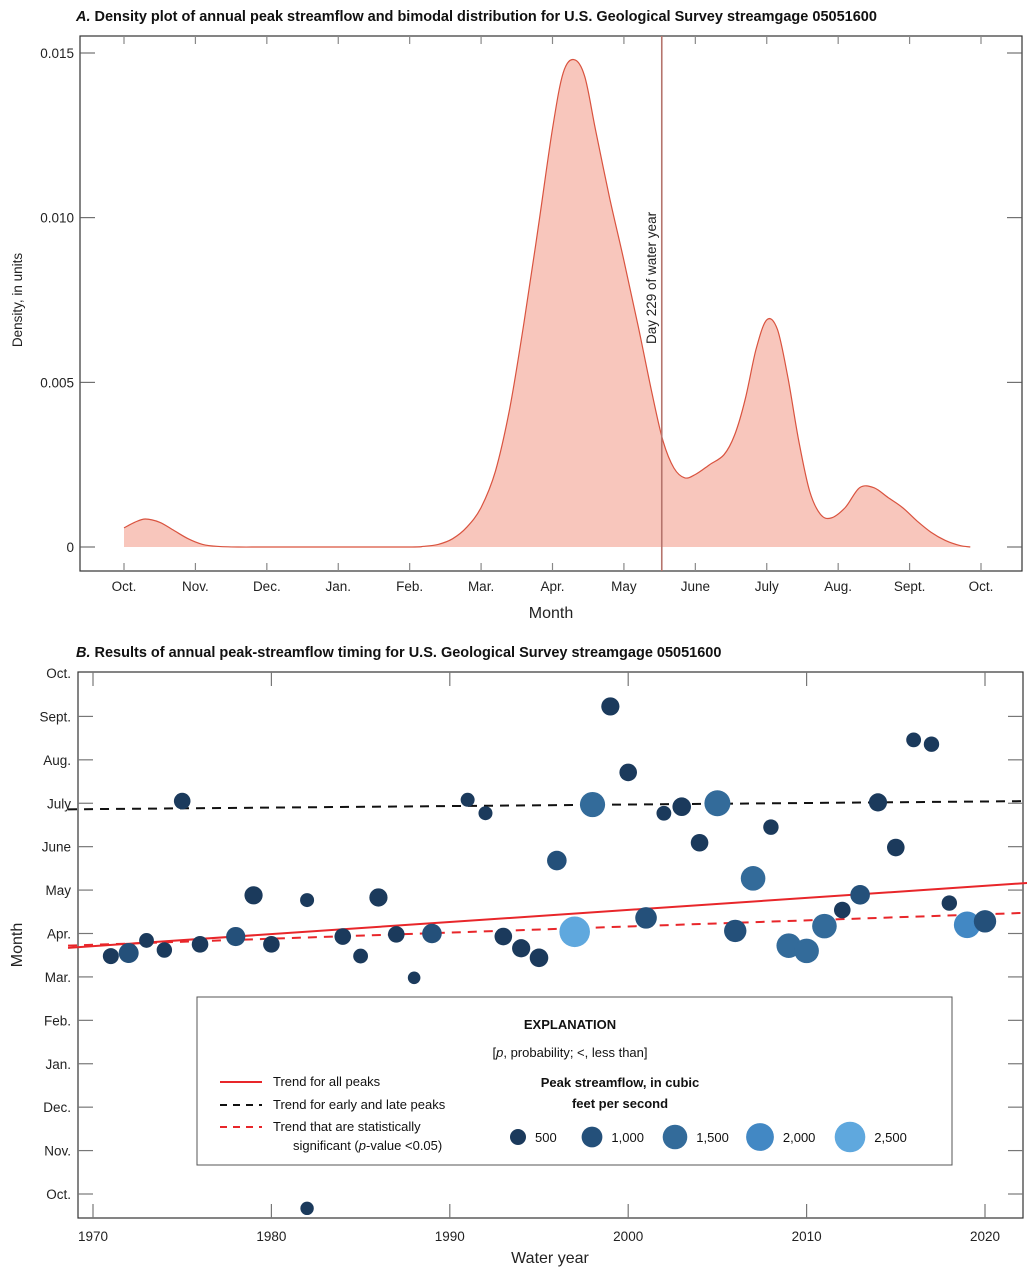  What do you see at coordinates (409, 586) in the screenshot?
I see `panel-a-x-tick-label: Feb.` at bounding box center [409, 586].